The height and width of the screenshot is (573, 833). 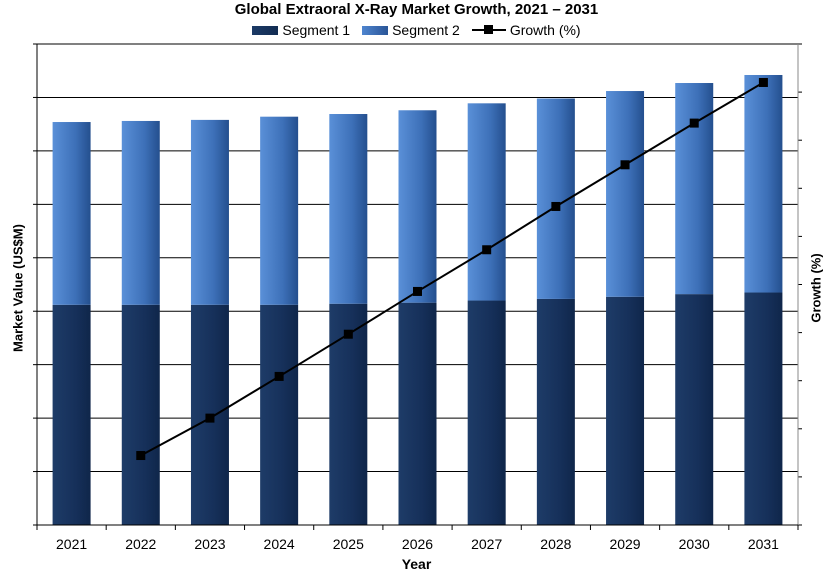 I want to click on bar-segment-1-2022, so click(x=140, y=414).